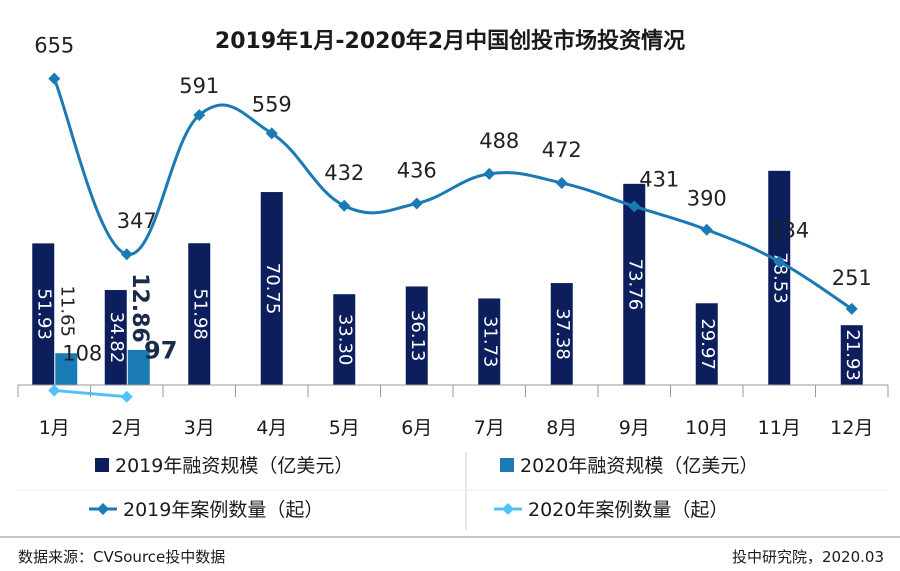 This screenshot has width=900, height=571. I want to click on bar-2019-label: 51.98, so click(199, 314).